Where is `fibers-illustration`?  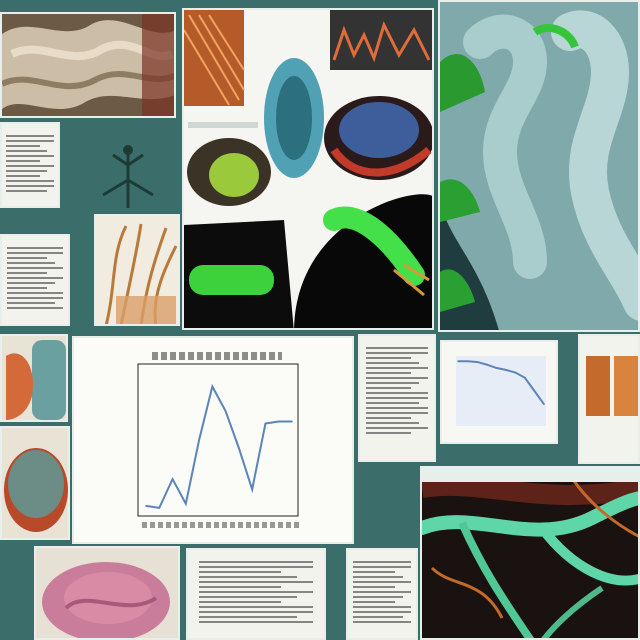
fibers-illustration is located at coordinates (137, 270).